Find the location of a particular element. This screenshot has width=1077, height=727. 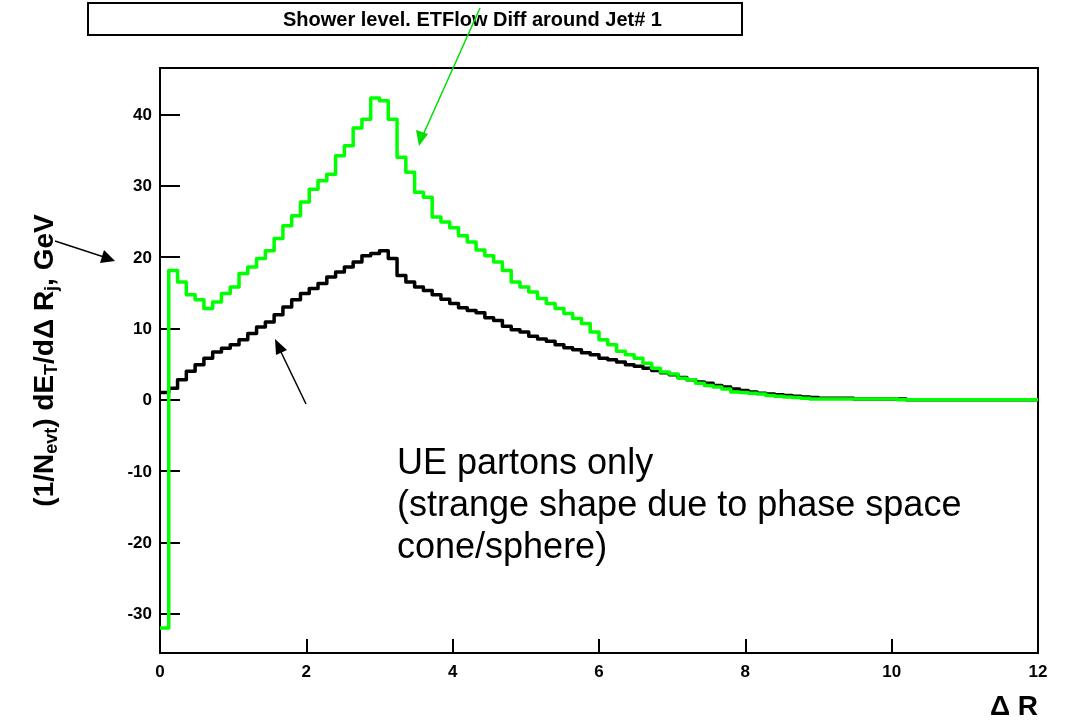

y-tick-label: -10 is located at coordinates (139, 471).